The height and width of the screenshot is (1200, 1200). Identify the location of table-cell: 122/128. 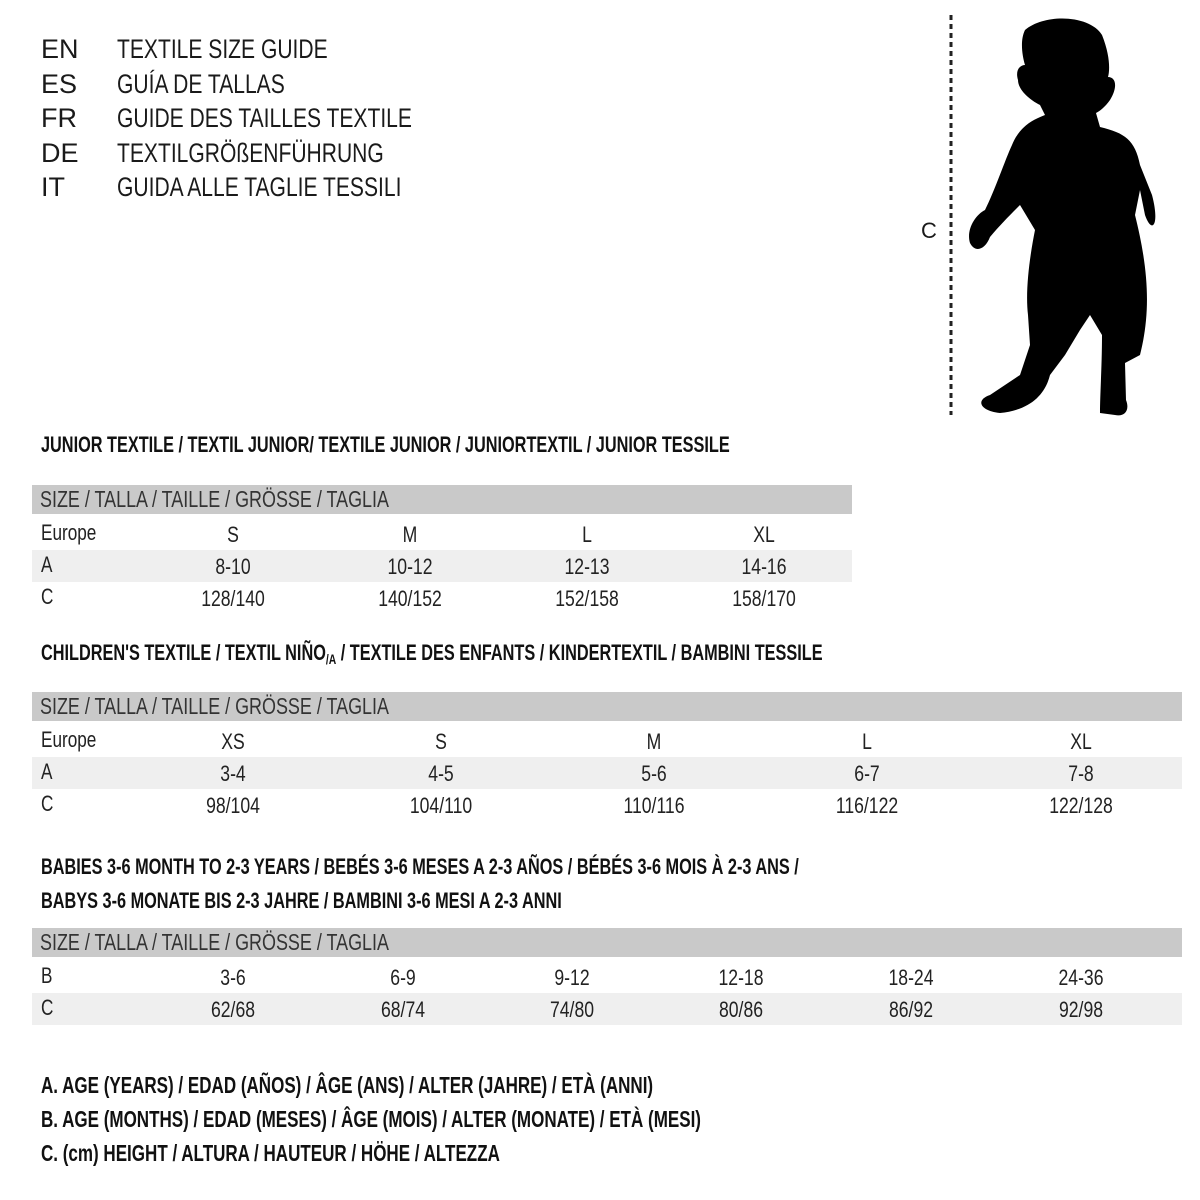
(1081, 805).